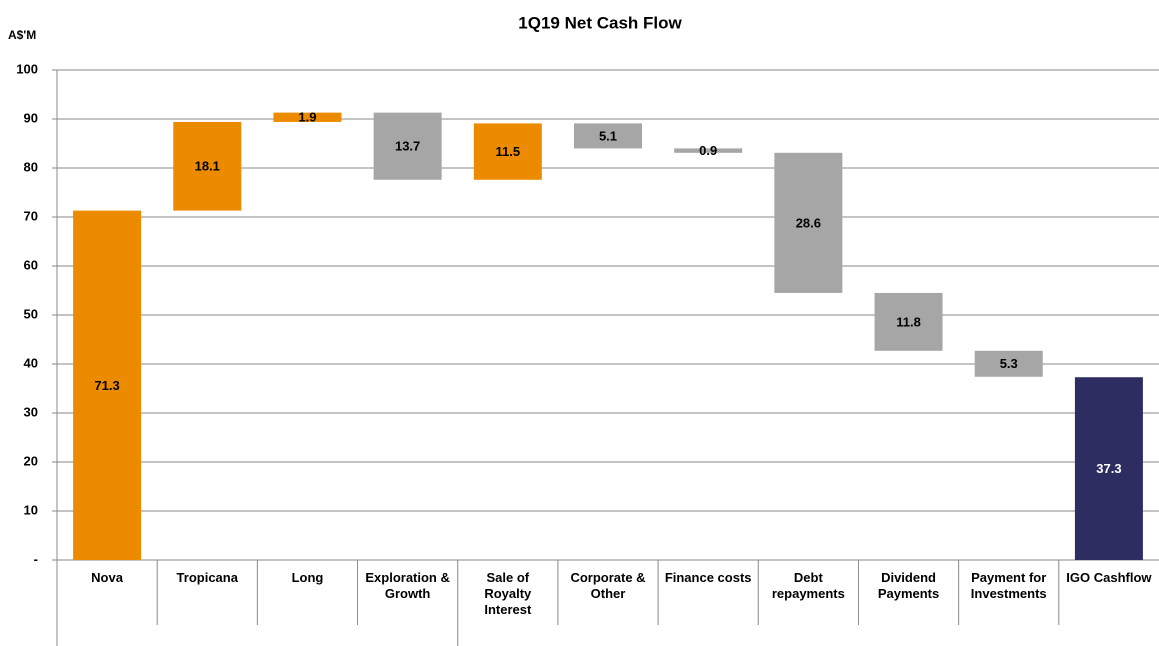  What do you see at coordinates (27, 68) in the screenshot?
I see `y-tick-label: 100` at bounding box center [27, 68].